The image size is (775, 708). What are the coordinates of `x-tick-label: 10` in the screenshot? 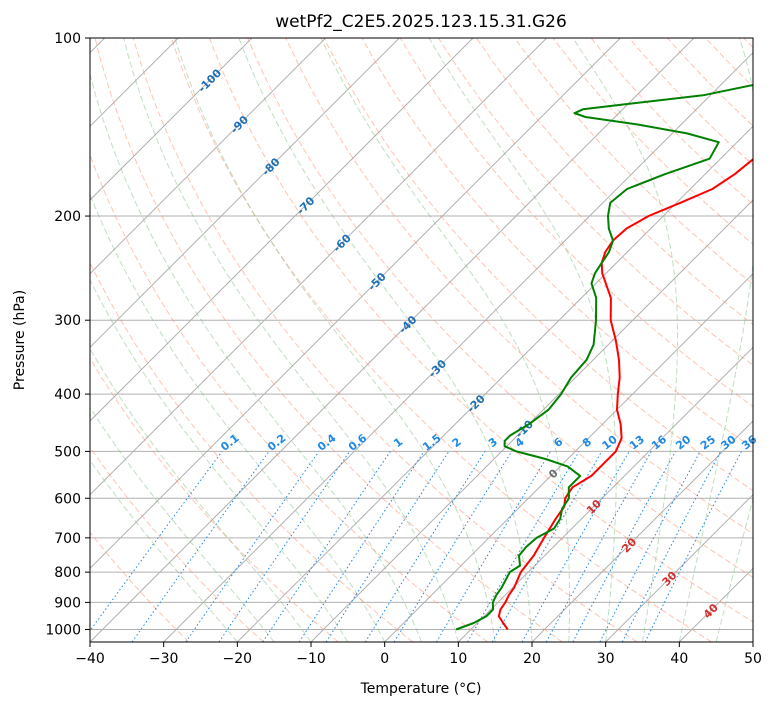 It's located at (458, 659).